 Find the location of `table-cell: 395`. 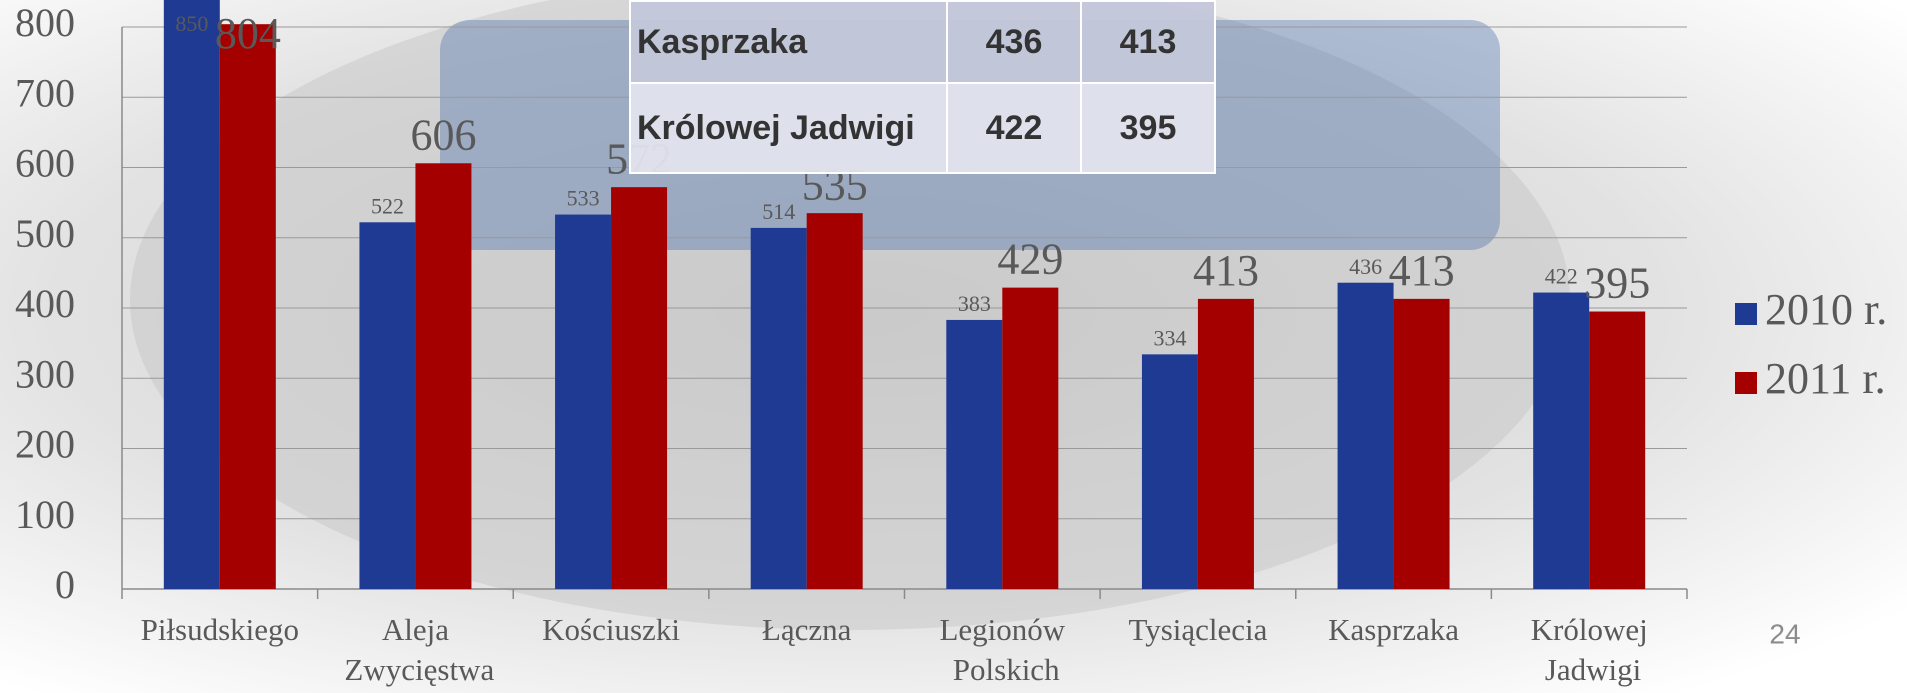

table-cell: 395 is located at coordinates (1148, 128).